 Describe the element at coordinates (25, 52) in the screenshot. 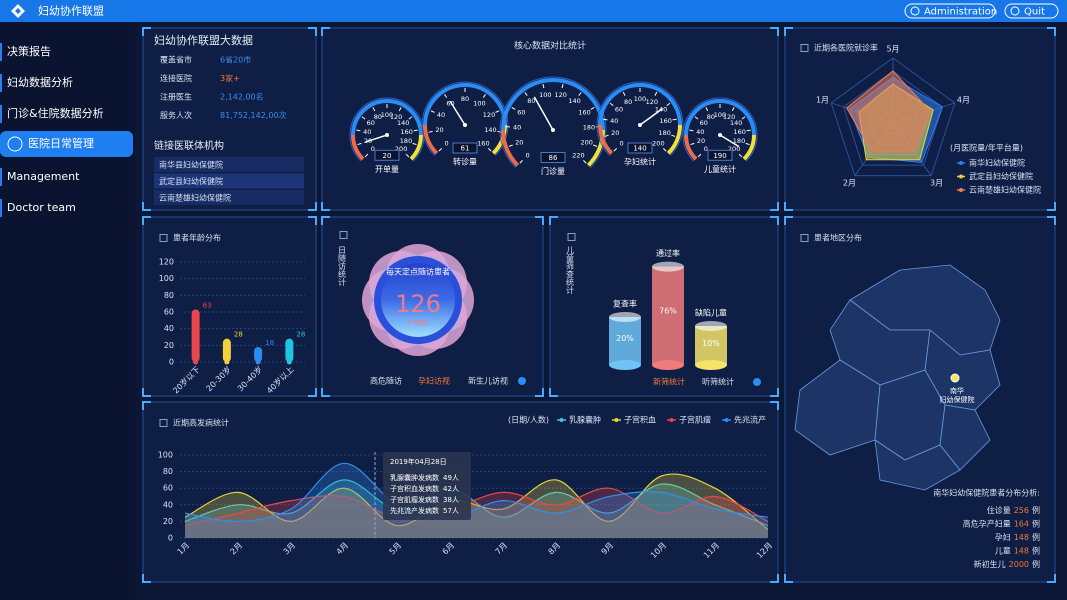

I see `nav-item: 决策报告` at that location.